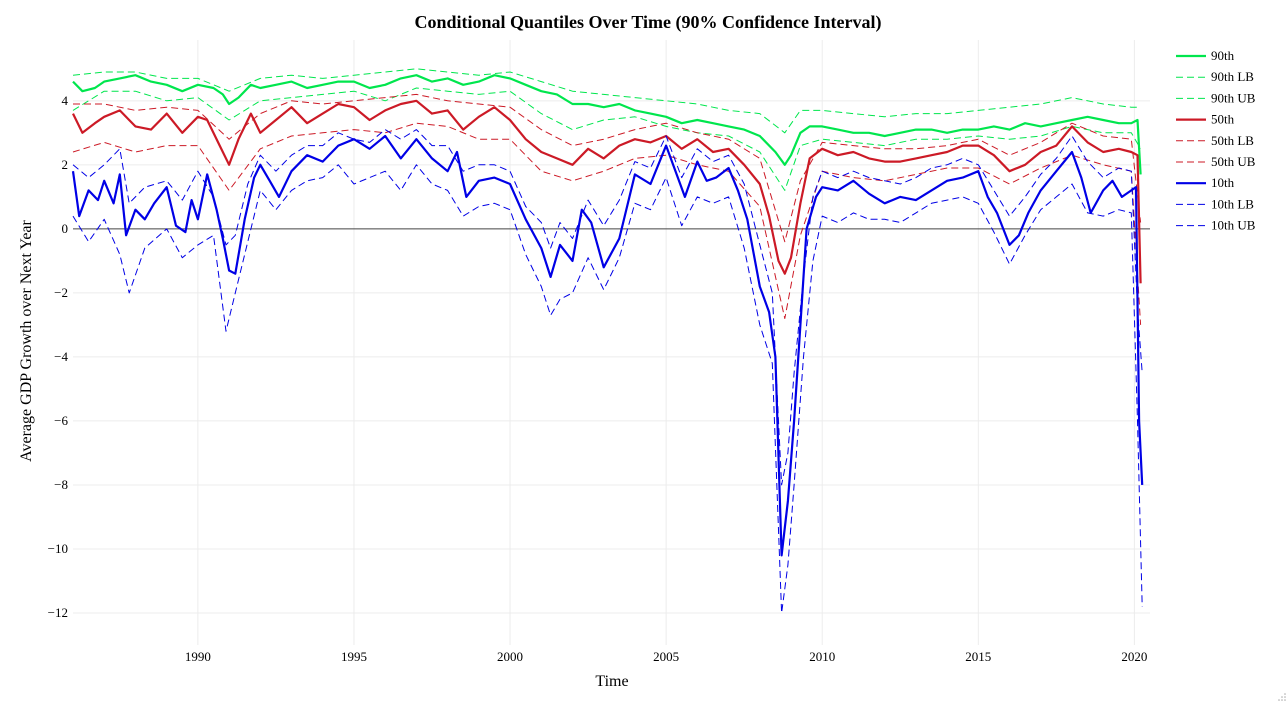 The height and width of the screenshot is (703, 1288). I want to click on y-tick-label: 2, so click(65, 164).